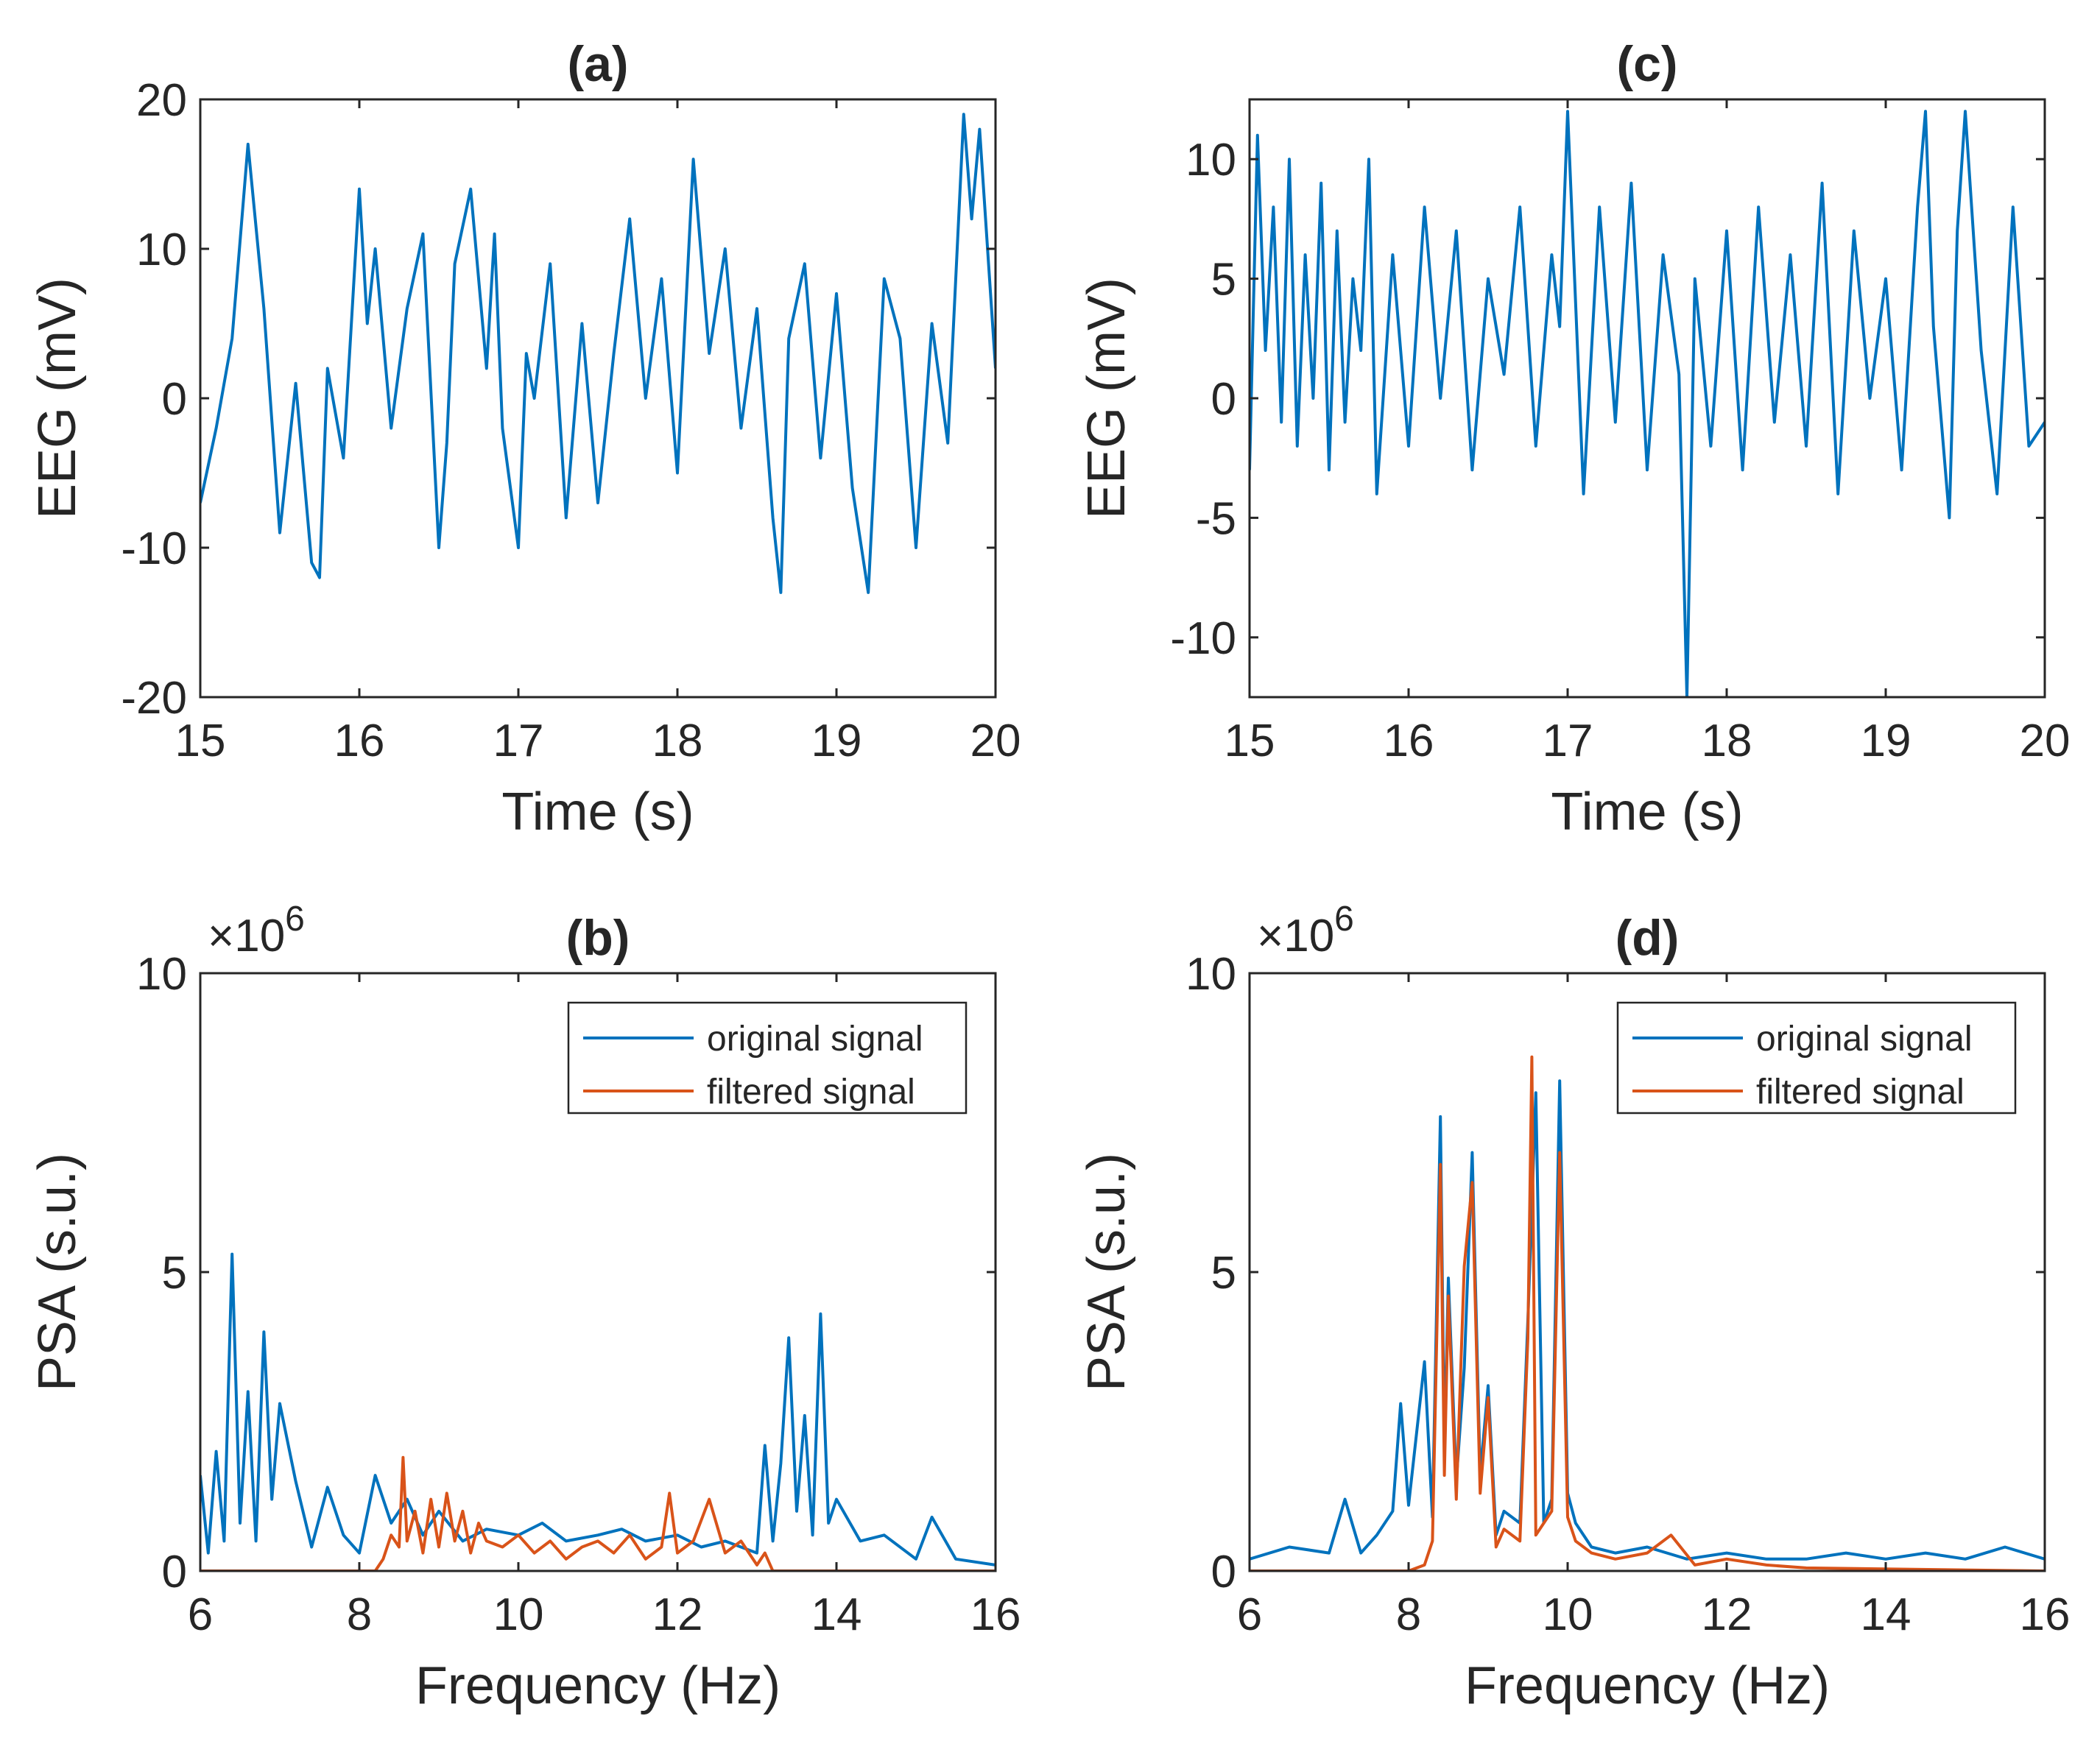 Image resolution: width=2100 pixels, height=1755 pixels. I want to click on y-tick-label: -5, so click(1216, 518).